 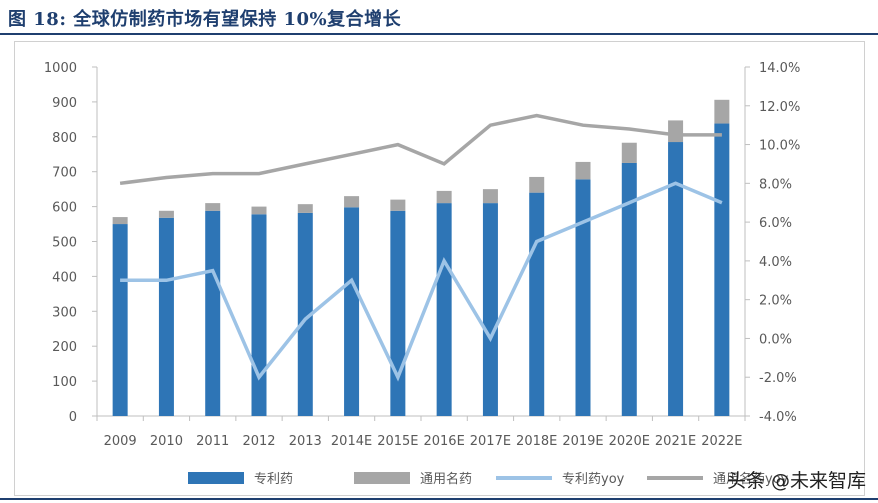 I want to click on left-tick-label: 600, so click(x=64, y=208).